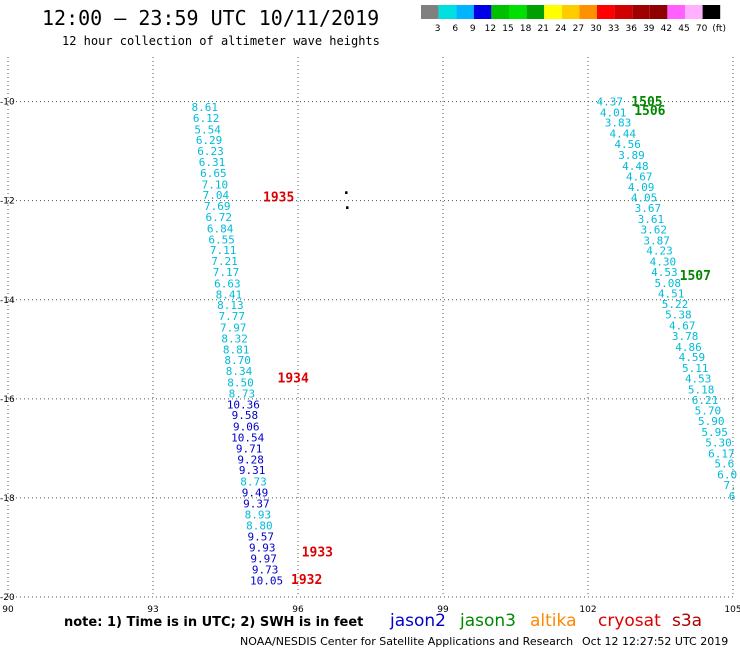  Describe the element at coordinates (236, 349) in the screenshot. I see `wave-height-label: 8.81` at that location.